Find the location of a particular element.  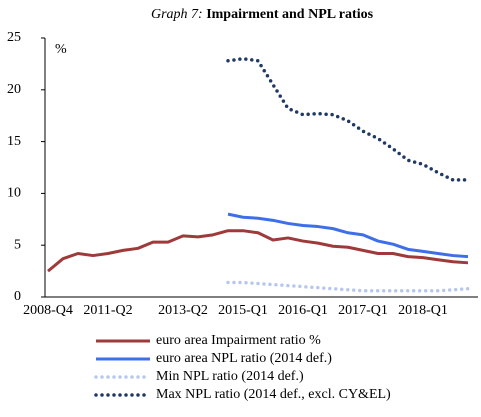

y-tick-label: 15 is located at coordinates (14, 141).